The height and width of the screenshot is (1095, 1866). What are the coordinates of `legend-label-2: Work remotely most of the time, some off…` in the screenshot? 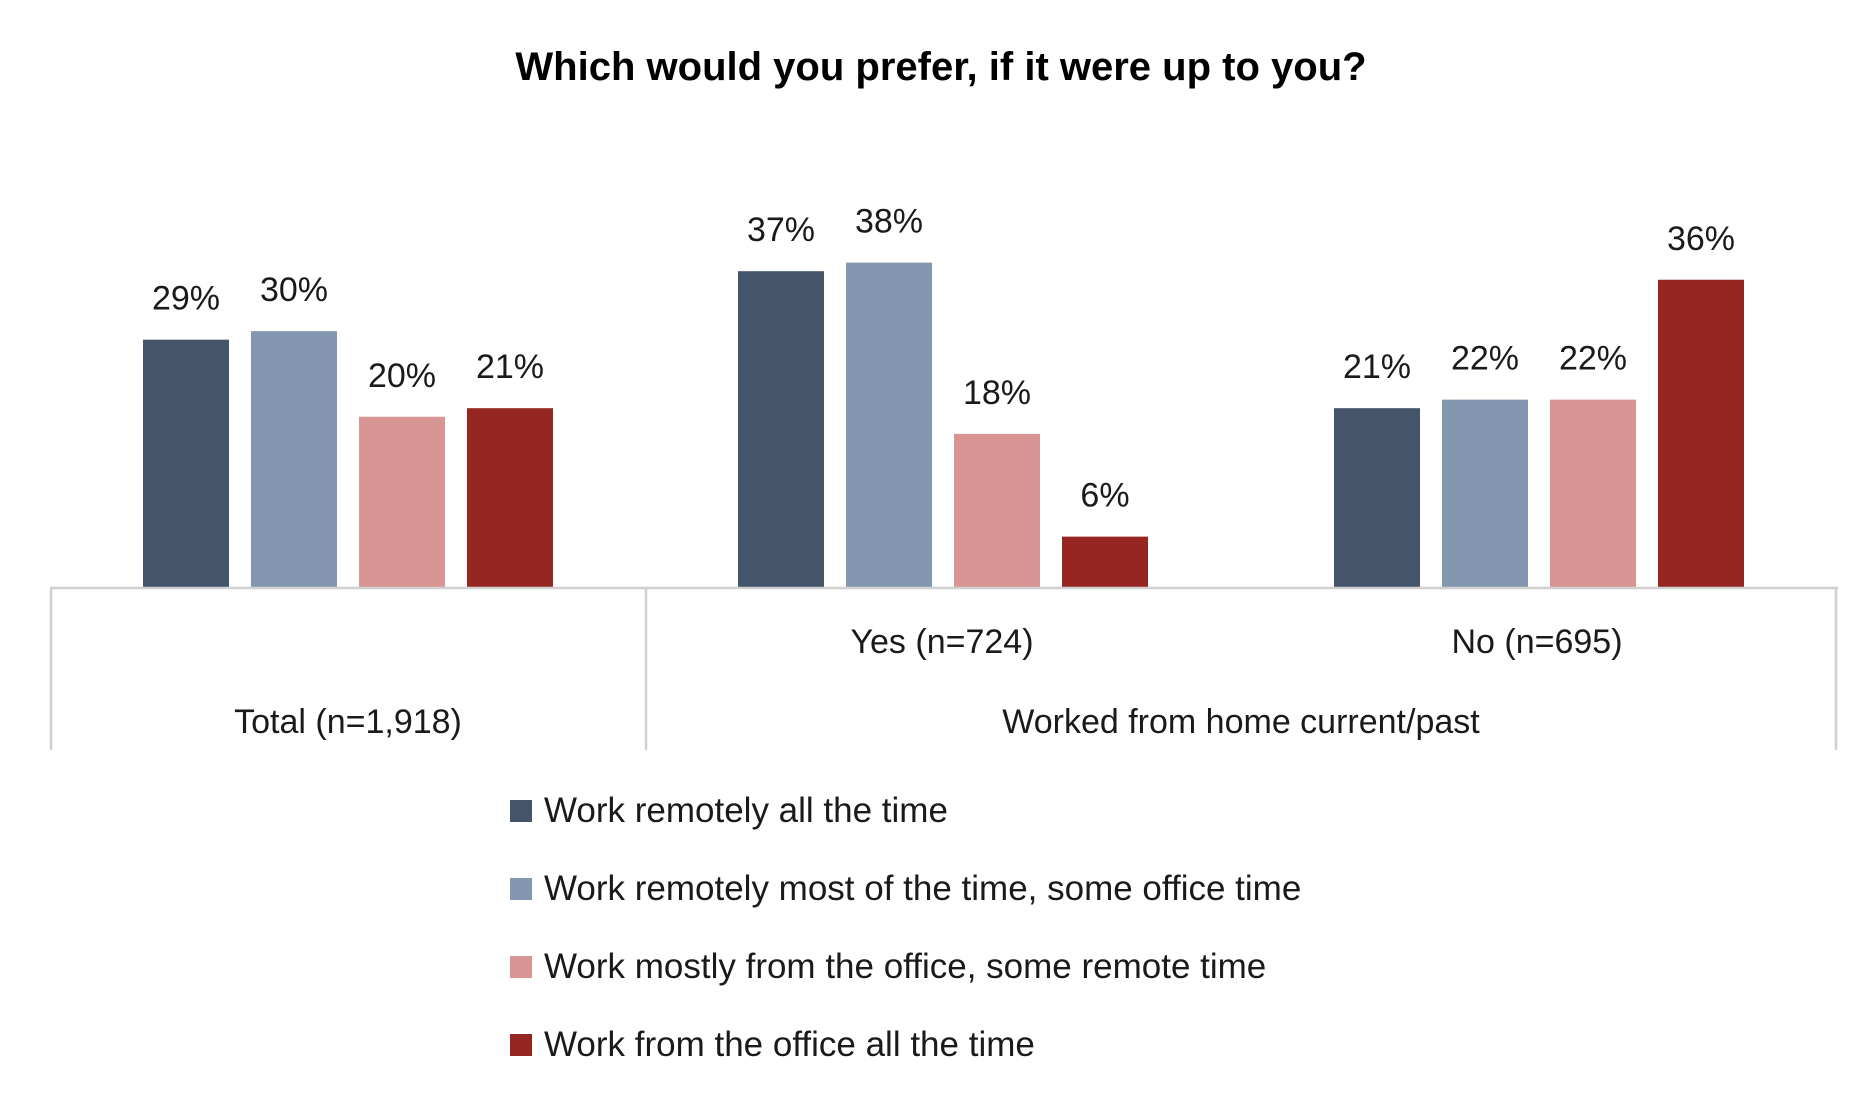 It's located at (922, 888).